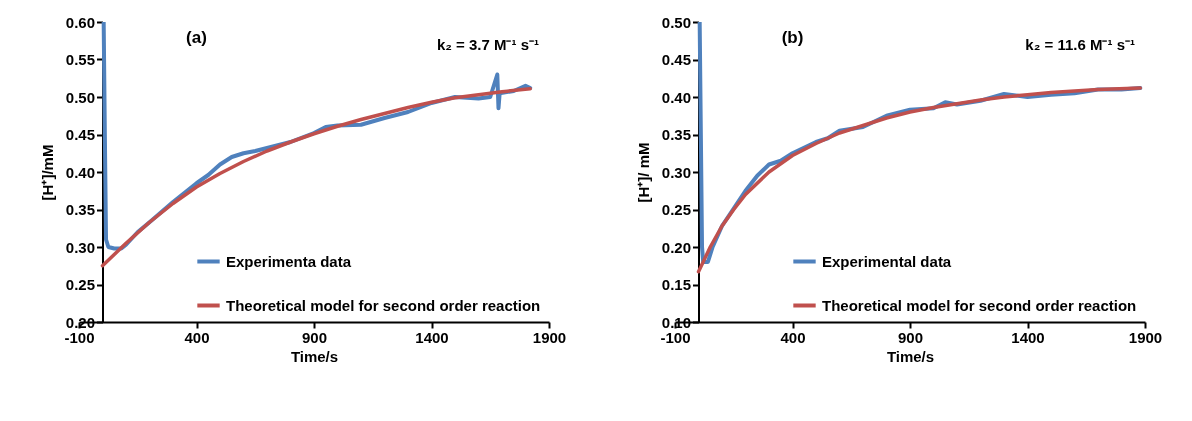  What do you see at coordinates (1080, 44) in the screenshot?
I see `annotation: k₂ = 11.6 M⁻¹ s⁻¹` at bounding box center [1080, 44].